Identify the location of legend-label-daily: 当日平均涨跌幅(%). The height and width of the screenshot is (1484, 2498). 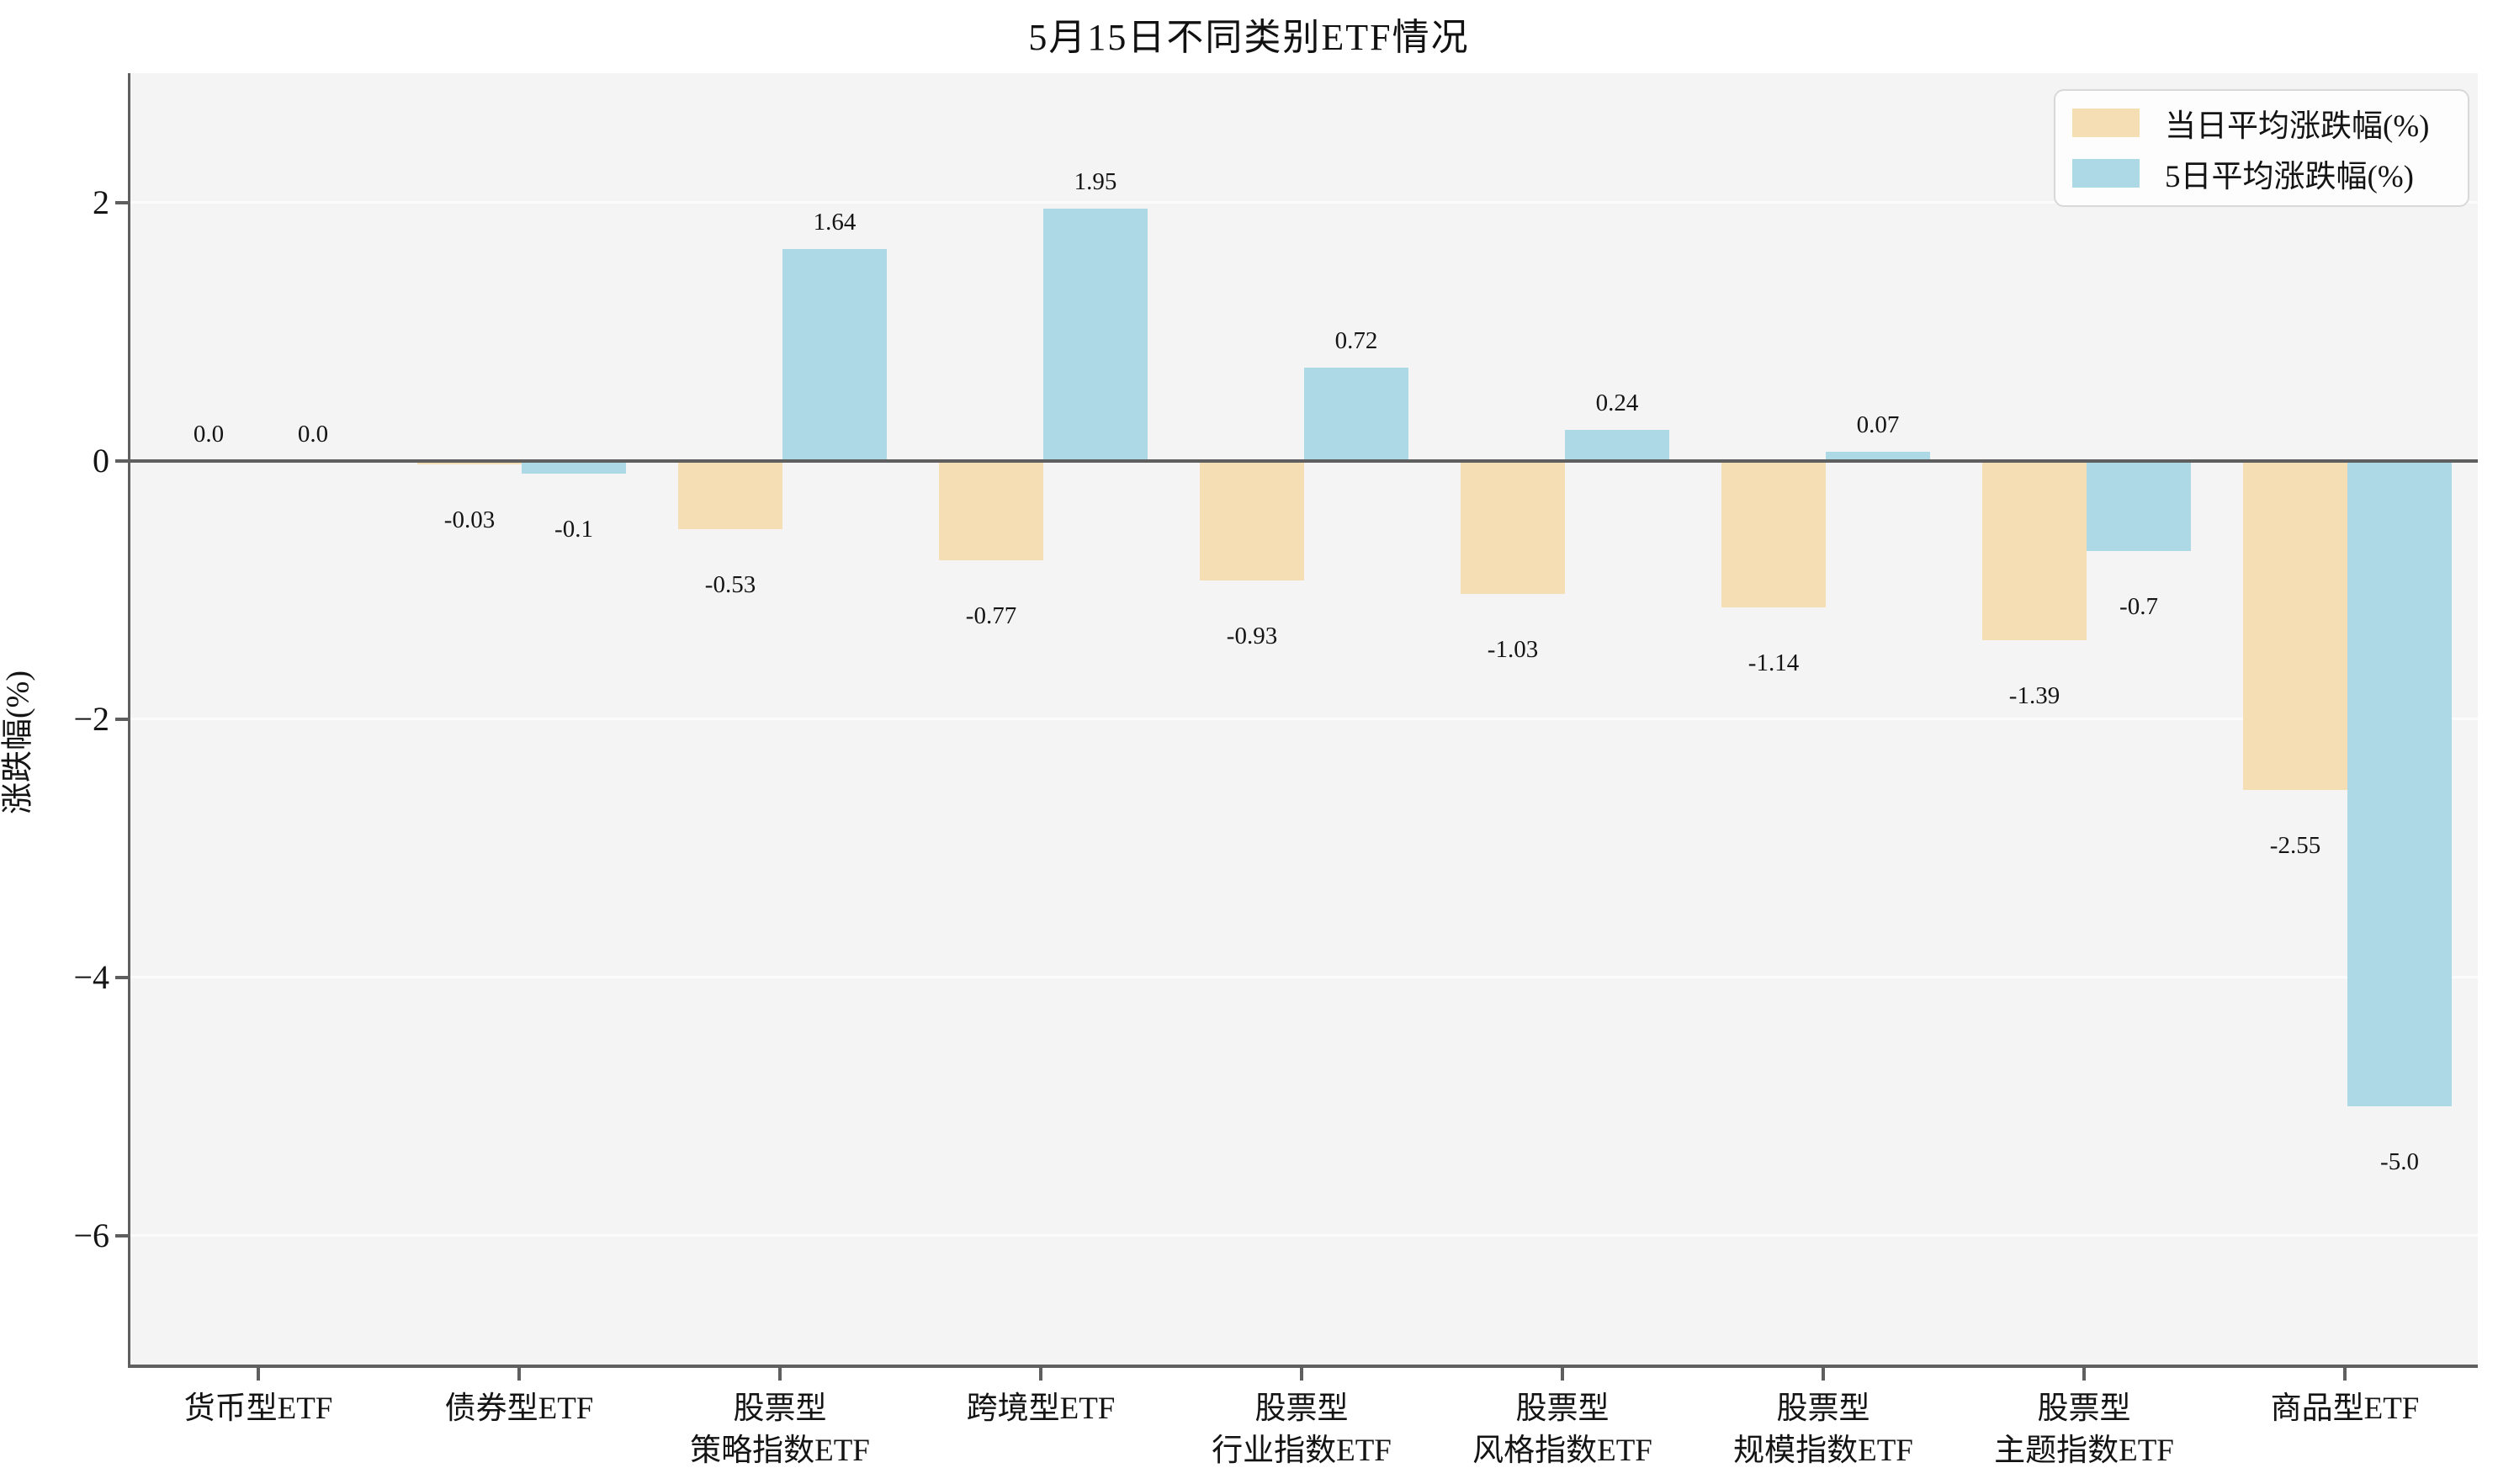
(2297, 127).